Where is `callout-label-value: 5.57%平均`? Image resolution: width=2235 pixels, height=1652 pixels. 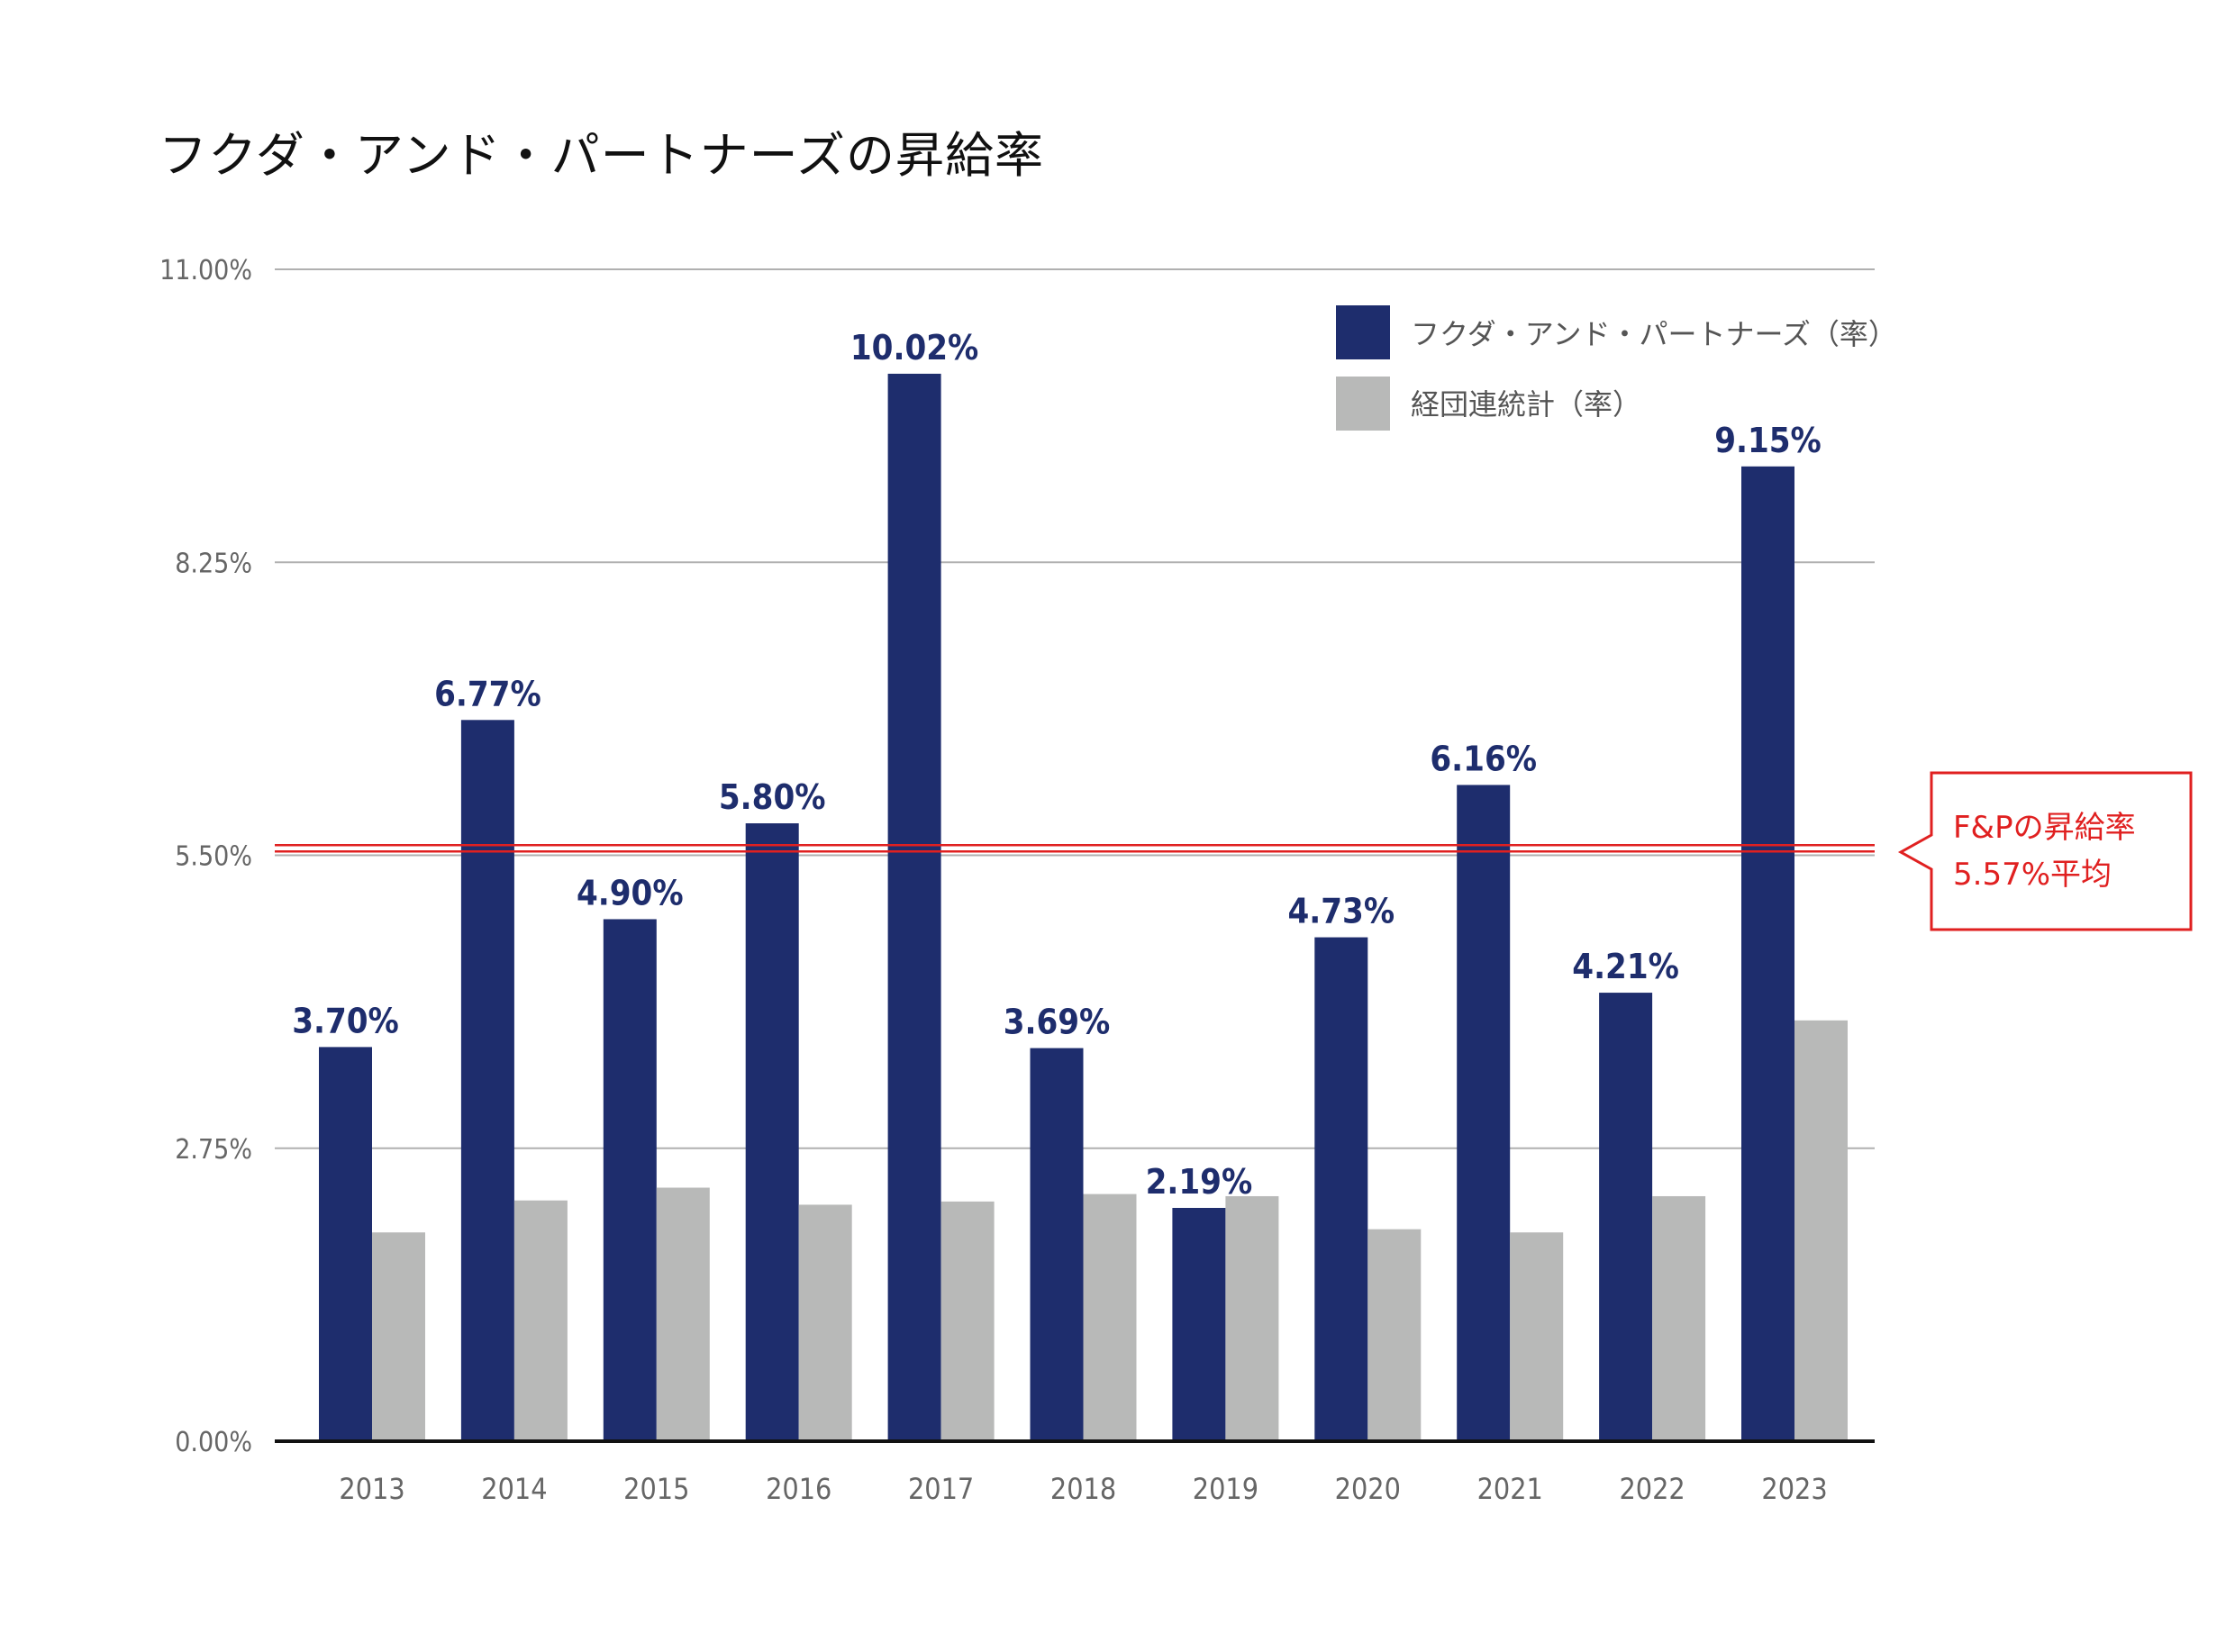 callout-label-value: 5.57%平均 is located at coordinates (2032, 875).